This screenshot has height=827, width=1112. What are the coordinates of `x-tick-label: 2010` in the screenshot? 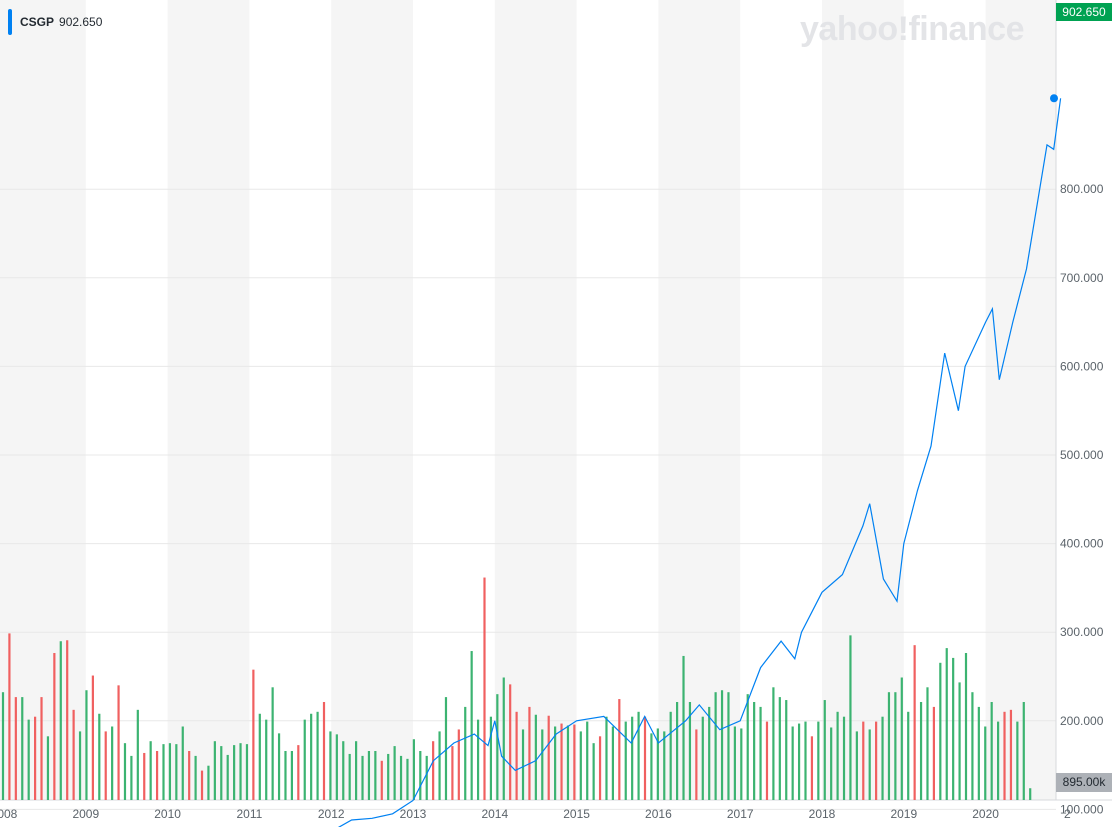 It's located at (167, 814).